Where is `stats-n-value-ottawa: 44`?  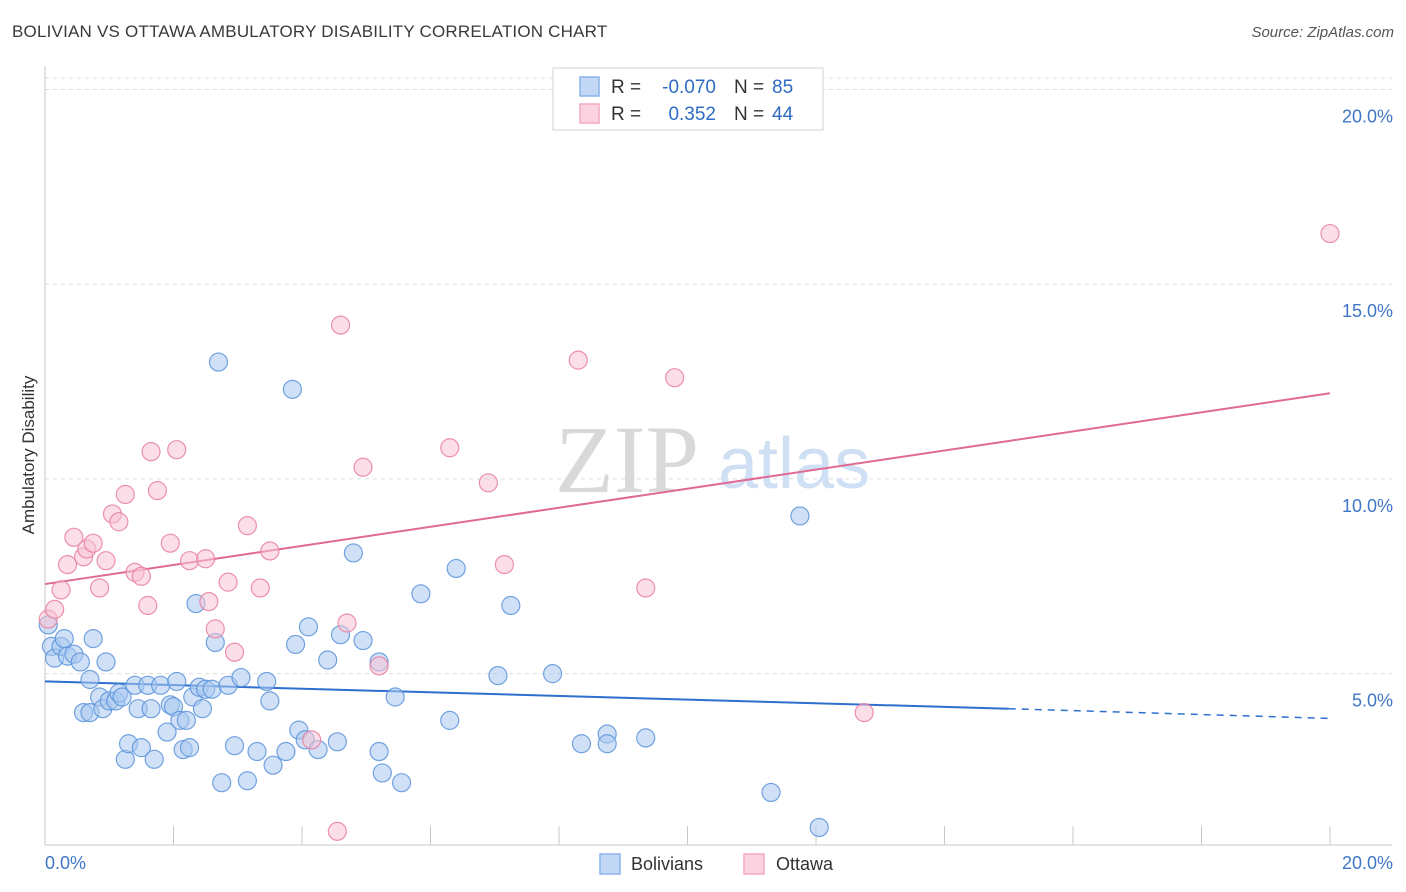
stats-n-value-ottawa: 44 is located at coordinates (783, 114).